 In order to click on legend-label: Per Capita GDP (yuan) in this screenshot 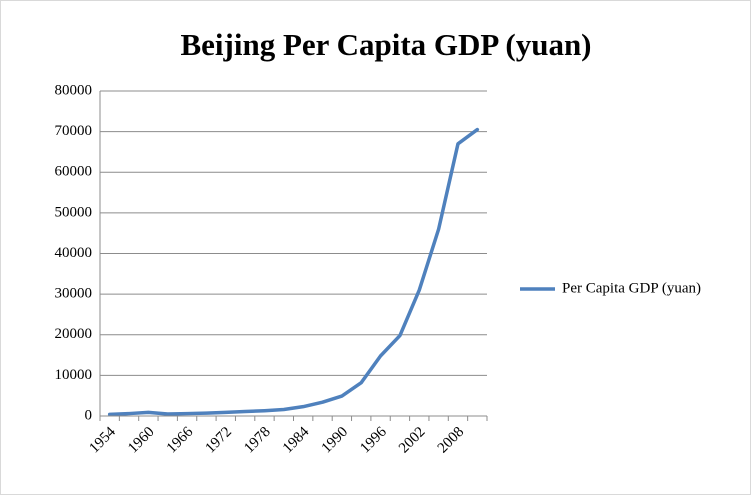, I will do `click(631, 288)`.